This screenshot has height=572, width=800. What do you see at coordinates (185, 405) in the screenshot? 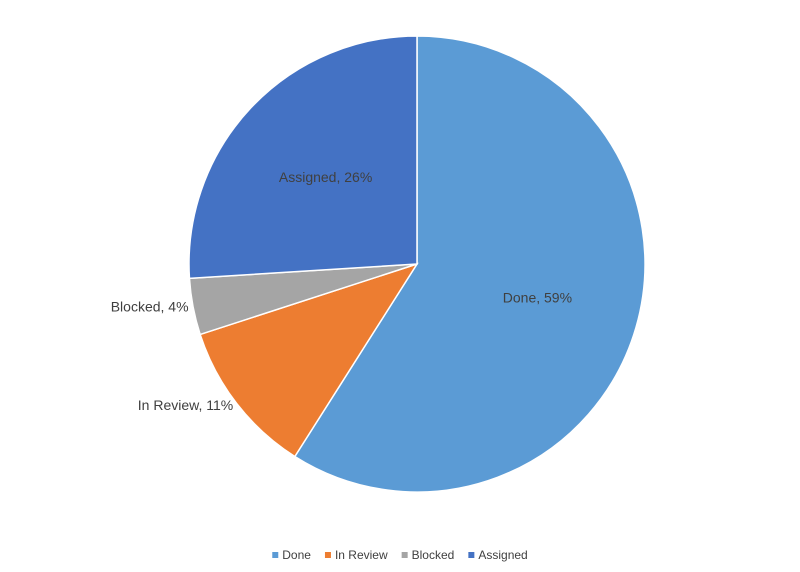
I see `data-label: In Review, 11%` at bounding box center [185, 405].